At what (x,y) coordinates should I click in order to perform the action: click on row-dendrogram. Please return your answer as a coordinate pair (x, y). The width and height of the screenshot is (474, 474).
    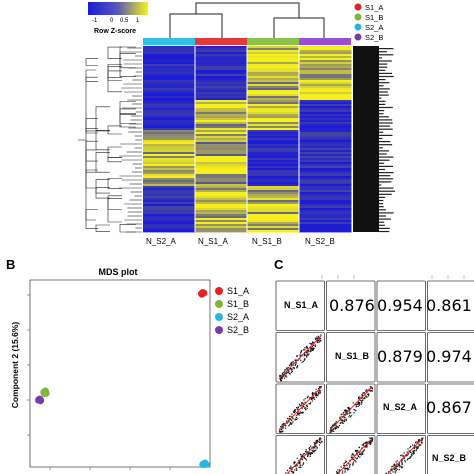
    Looking at the image, I should click on (110, 139).